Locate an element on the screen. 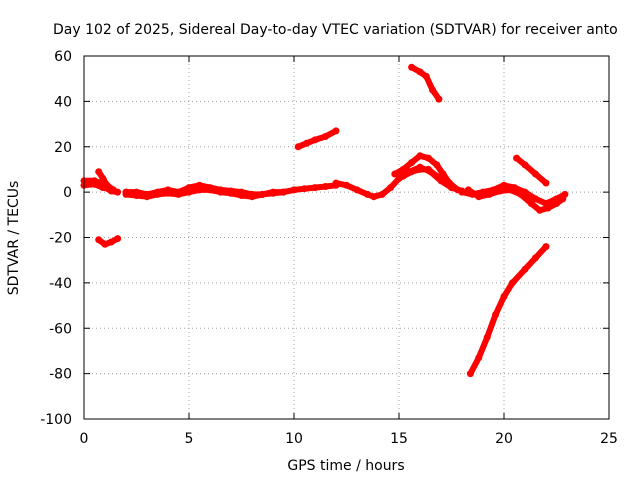  y-tick-label: -80 is located at coordinates (60, 375).